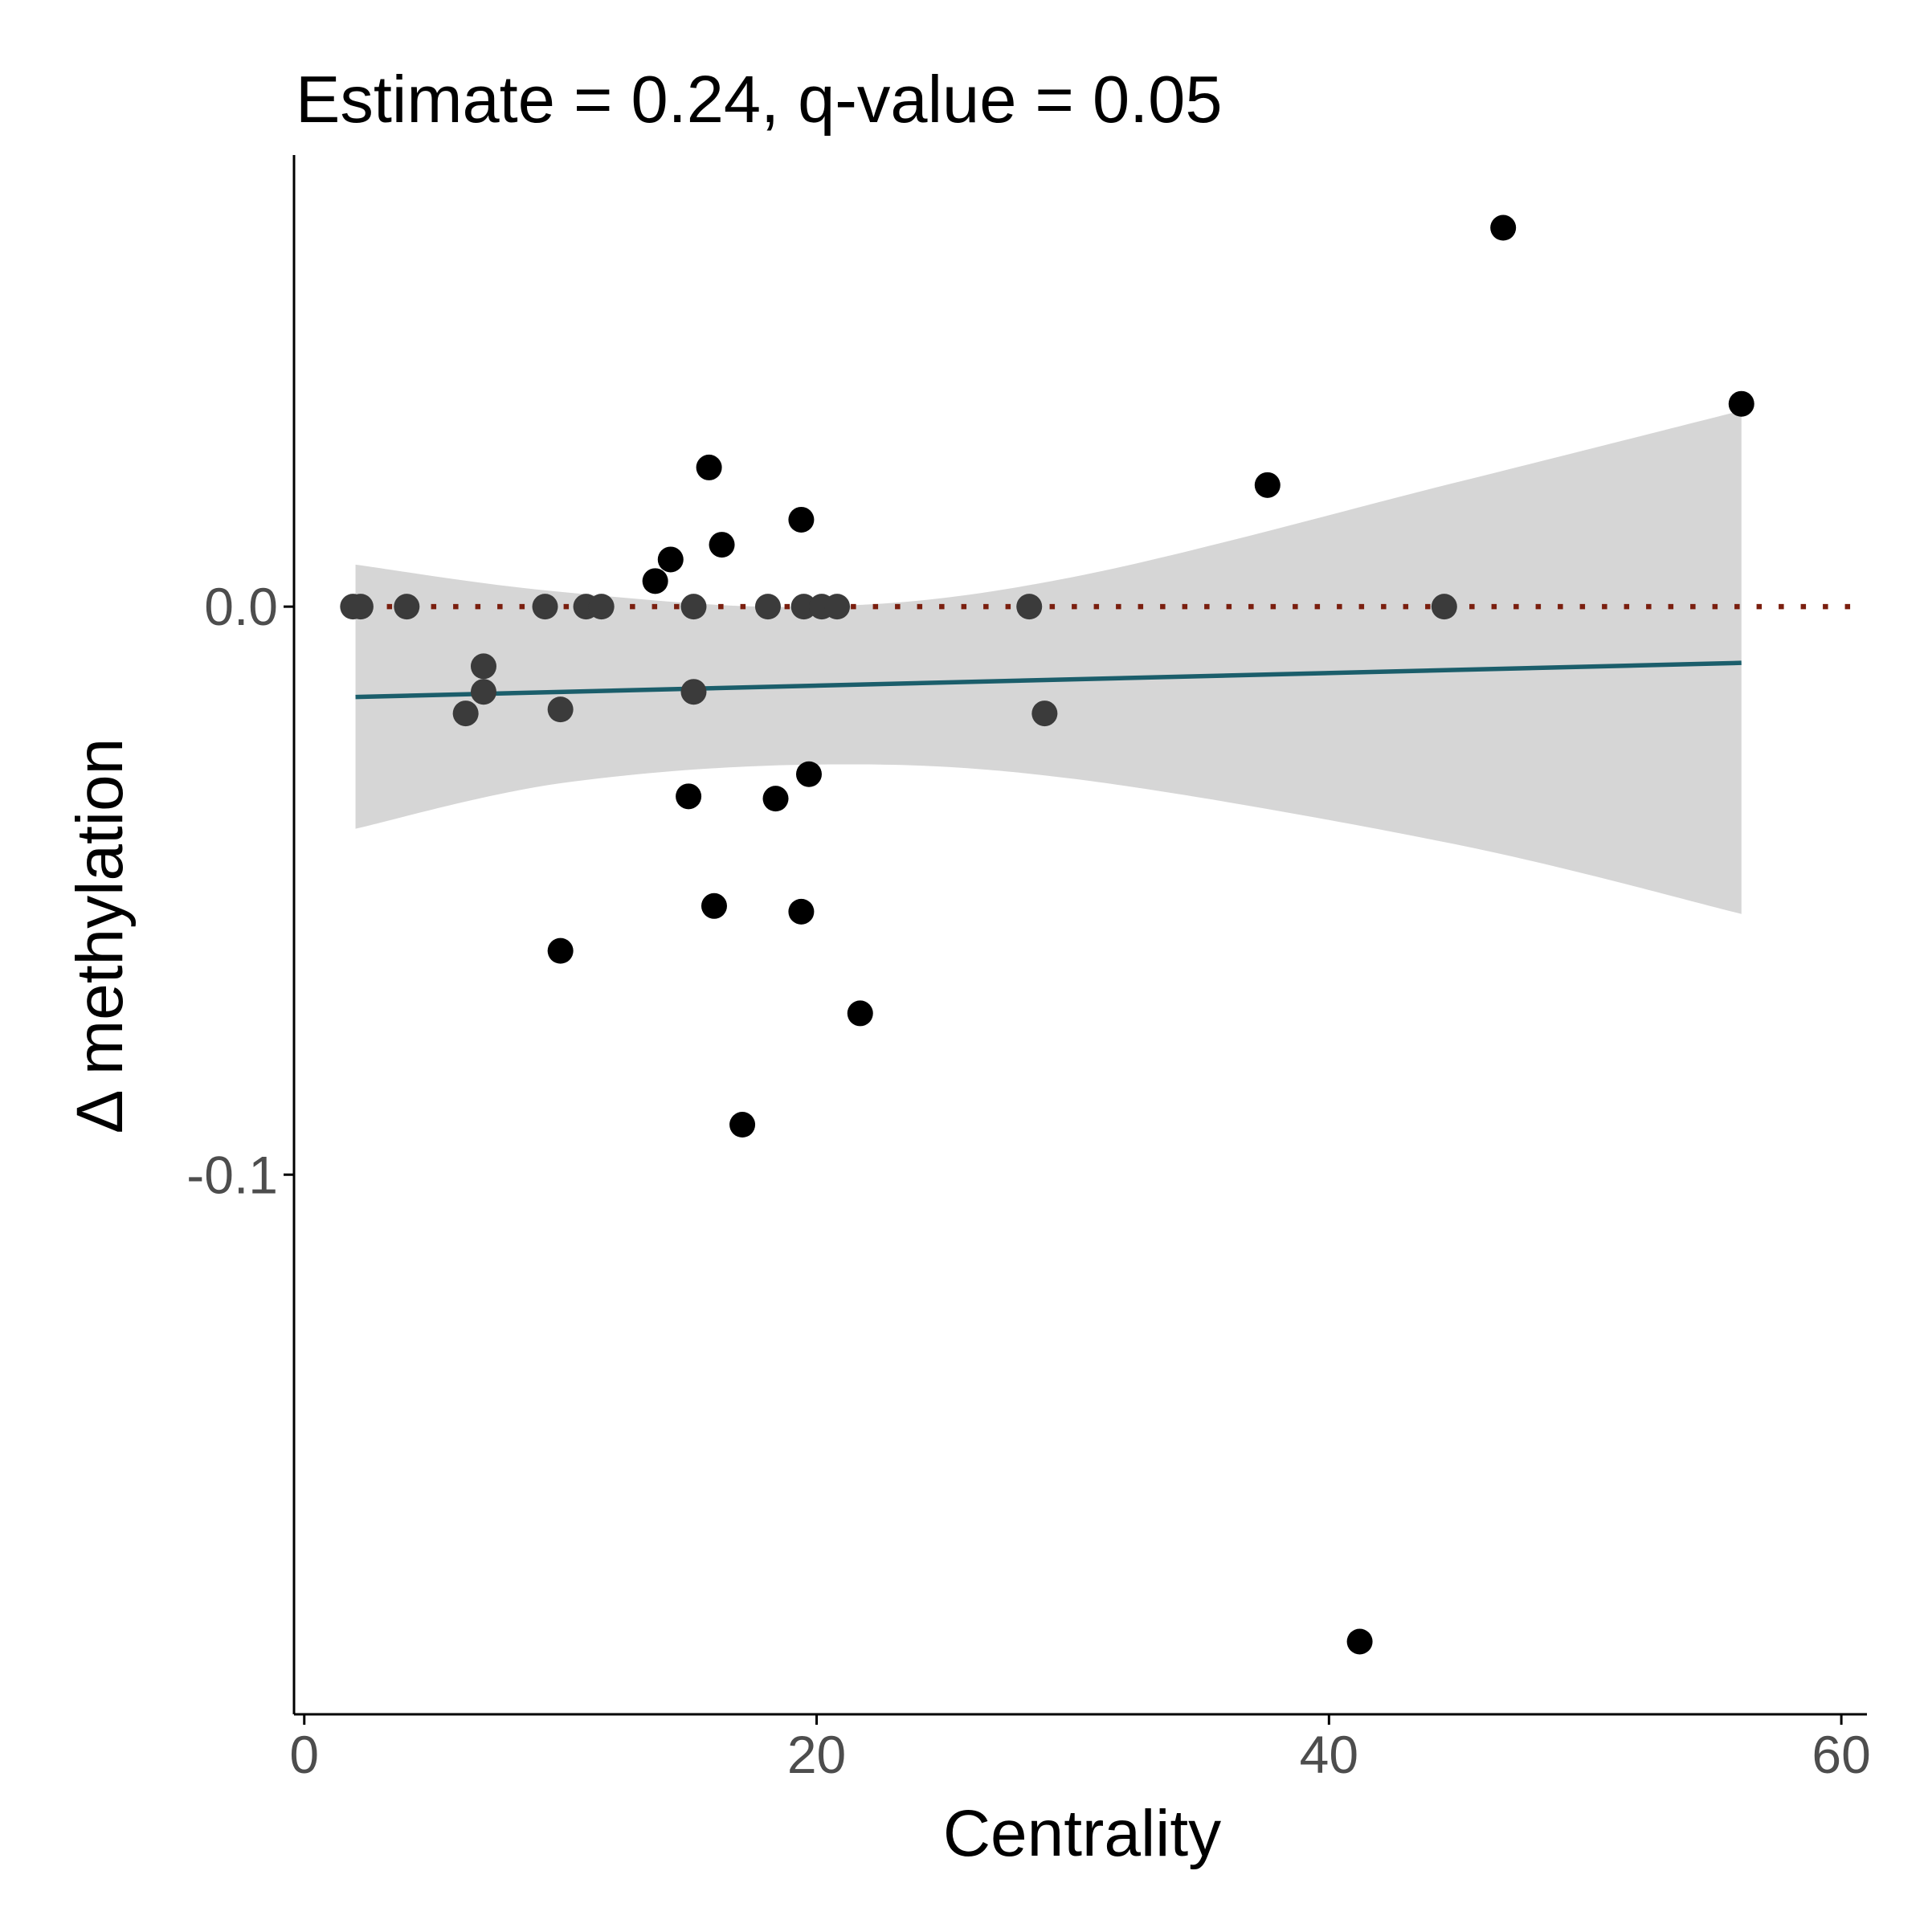  I want to click on x-tick-label: 60, so click(1841, 1755).